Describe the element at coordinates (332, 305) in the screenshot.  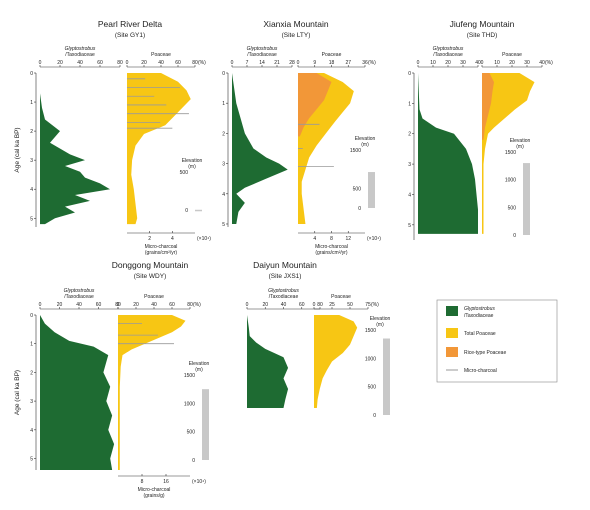
I see `poaceae-tick-label: 25` at that location.